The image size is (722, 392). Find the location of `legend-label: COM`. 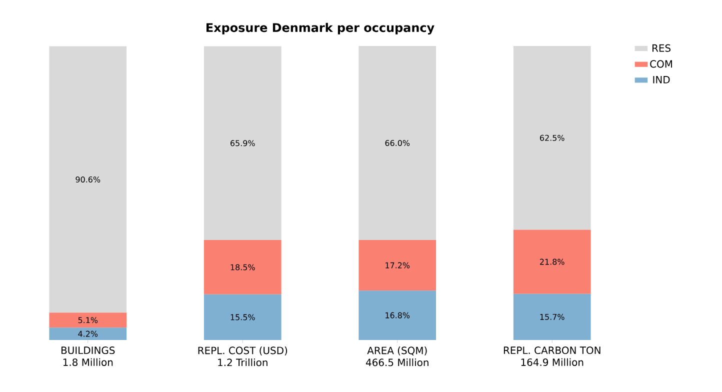

legend-label: COM is located at coordinates (661, 64).